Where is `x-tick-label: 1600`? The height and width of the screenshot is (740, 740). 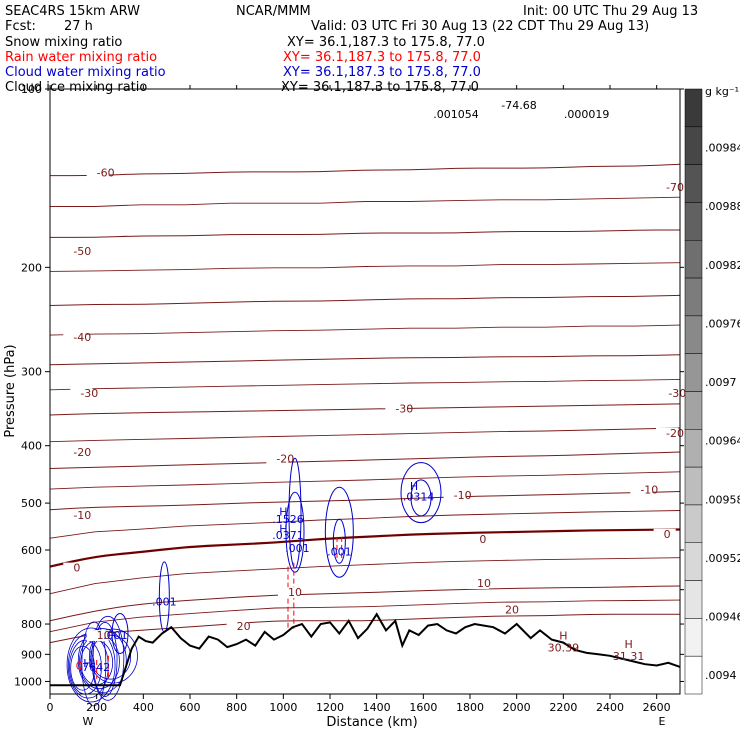 x-tick-label: 1600 is located at coordinates (423, 707).